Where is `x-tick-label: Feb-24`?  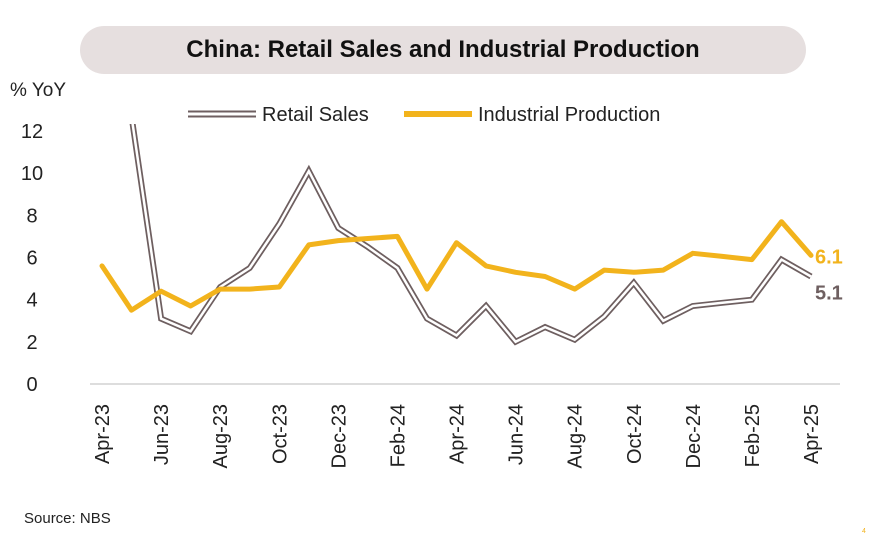 x-tick-label: Feb-24 is located at coordinates (398, 435).